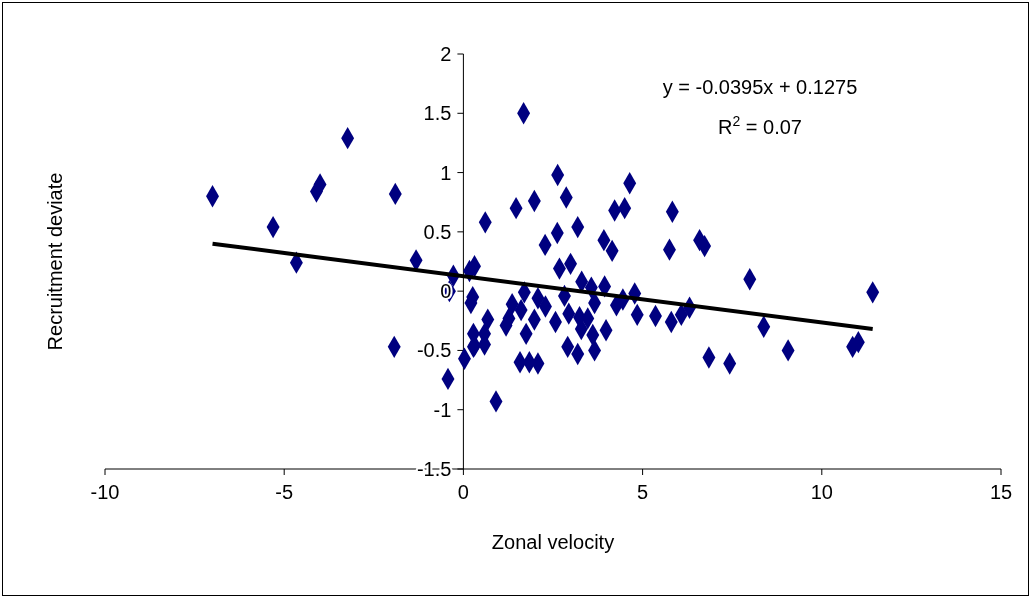 The width and height of the screenshot is (1031, 598). Describe the element at coordinates (446, 54) in the screenshot. I see `y-tick-label: 2` at that location.